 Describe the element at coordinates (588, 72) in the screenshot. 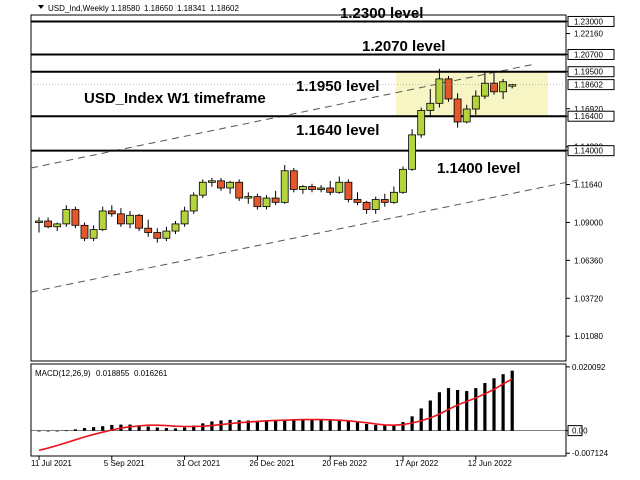

I see `price-tick-label: 1.19500` at that location.